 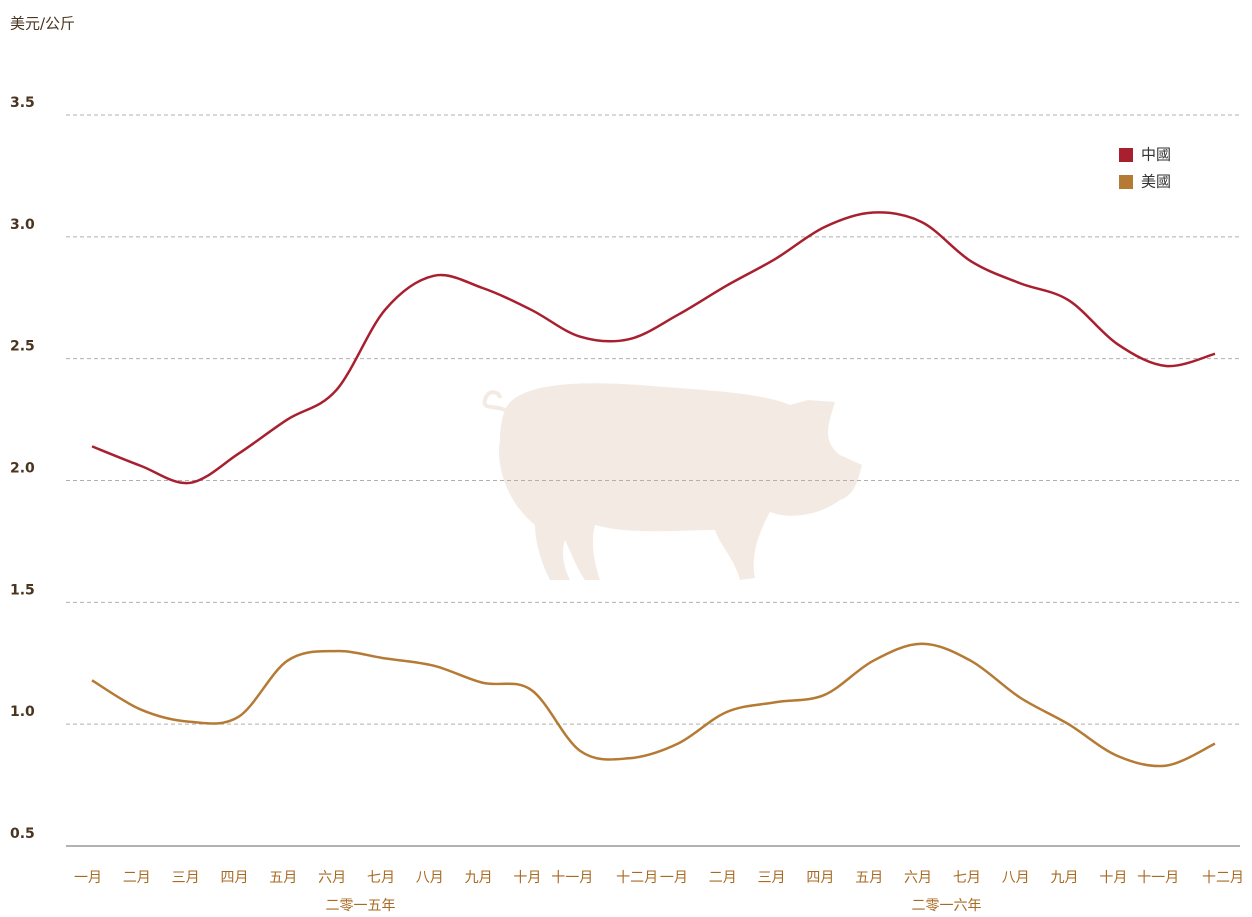 What do you see at coordinates (22, 712) in the screenshot?
I see `y-tick-label: 1.0` at bounding box center [22, 712].